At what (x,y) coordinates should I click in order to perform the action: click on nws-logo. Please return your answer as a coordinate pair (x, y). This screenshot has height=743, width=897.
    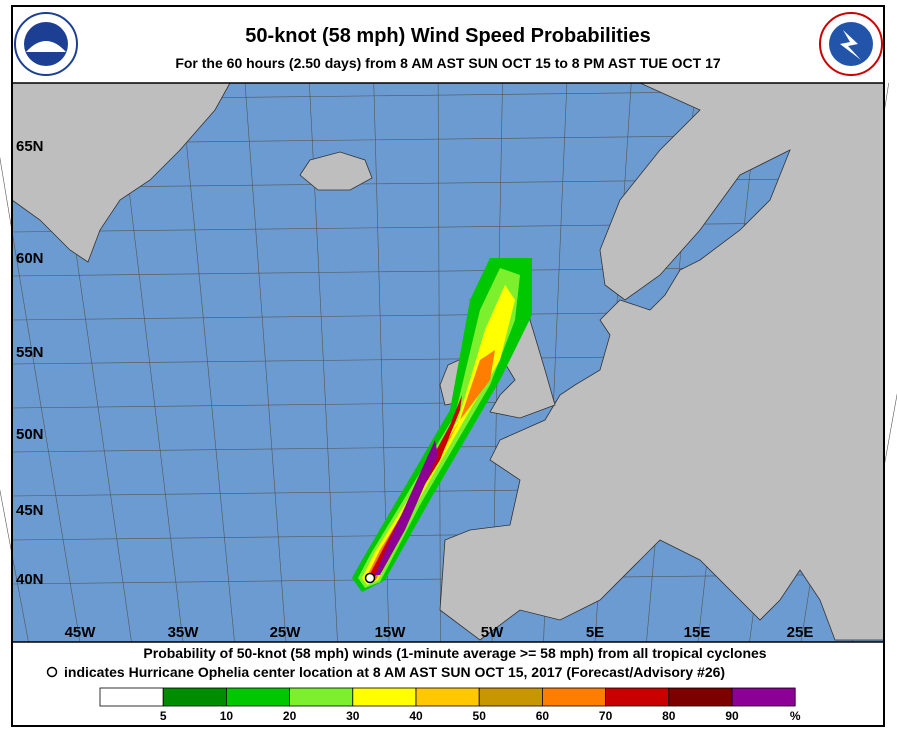
    Looking at the image, I should click on (851, 44).